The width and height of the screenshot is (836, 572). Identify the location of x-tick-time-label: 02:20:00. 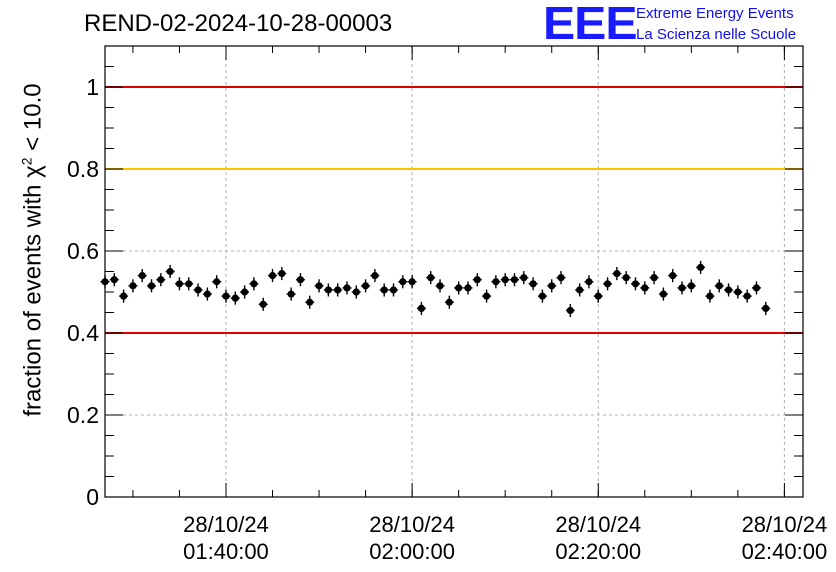
(598, 551).